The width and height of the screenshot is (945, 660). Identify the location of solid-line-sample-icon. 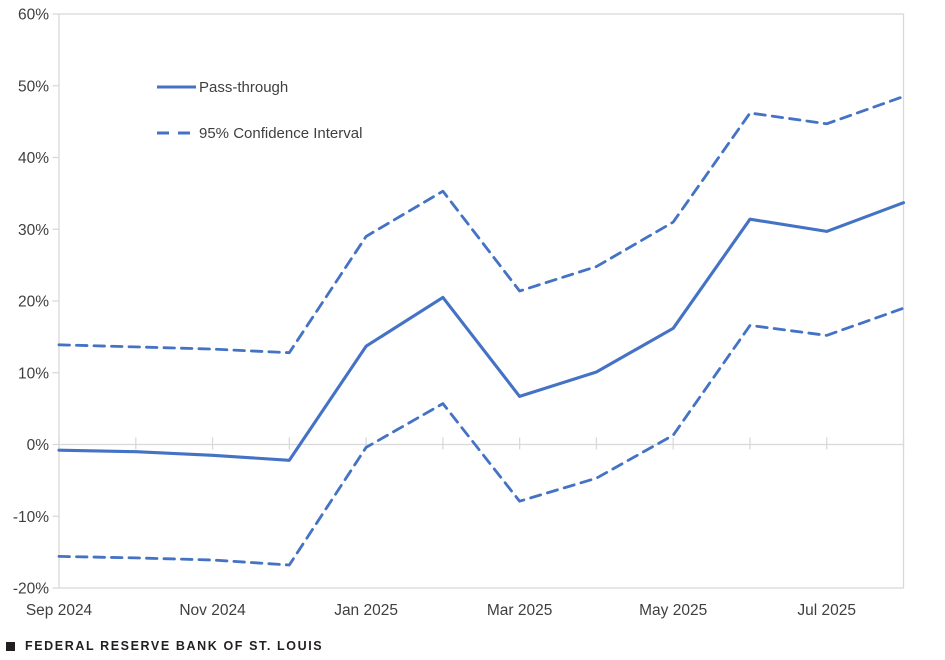
(176, 87).